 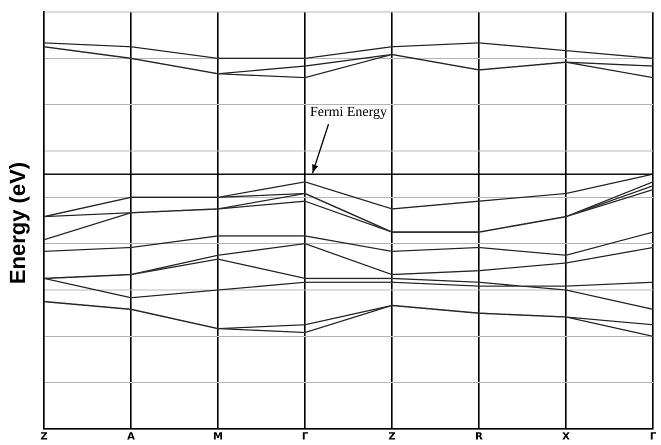 I want to click on x-tick-label: X, so click(x=566, y=437).